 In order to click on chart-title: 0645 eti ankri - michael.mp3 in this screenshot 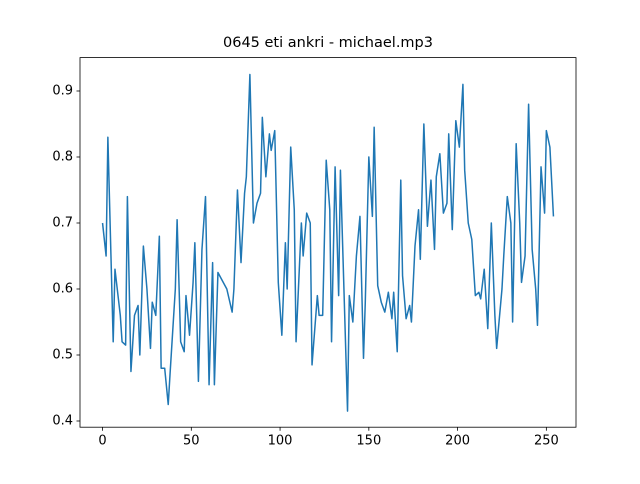, I will do `click(328, 43)`.